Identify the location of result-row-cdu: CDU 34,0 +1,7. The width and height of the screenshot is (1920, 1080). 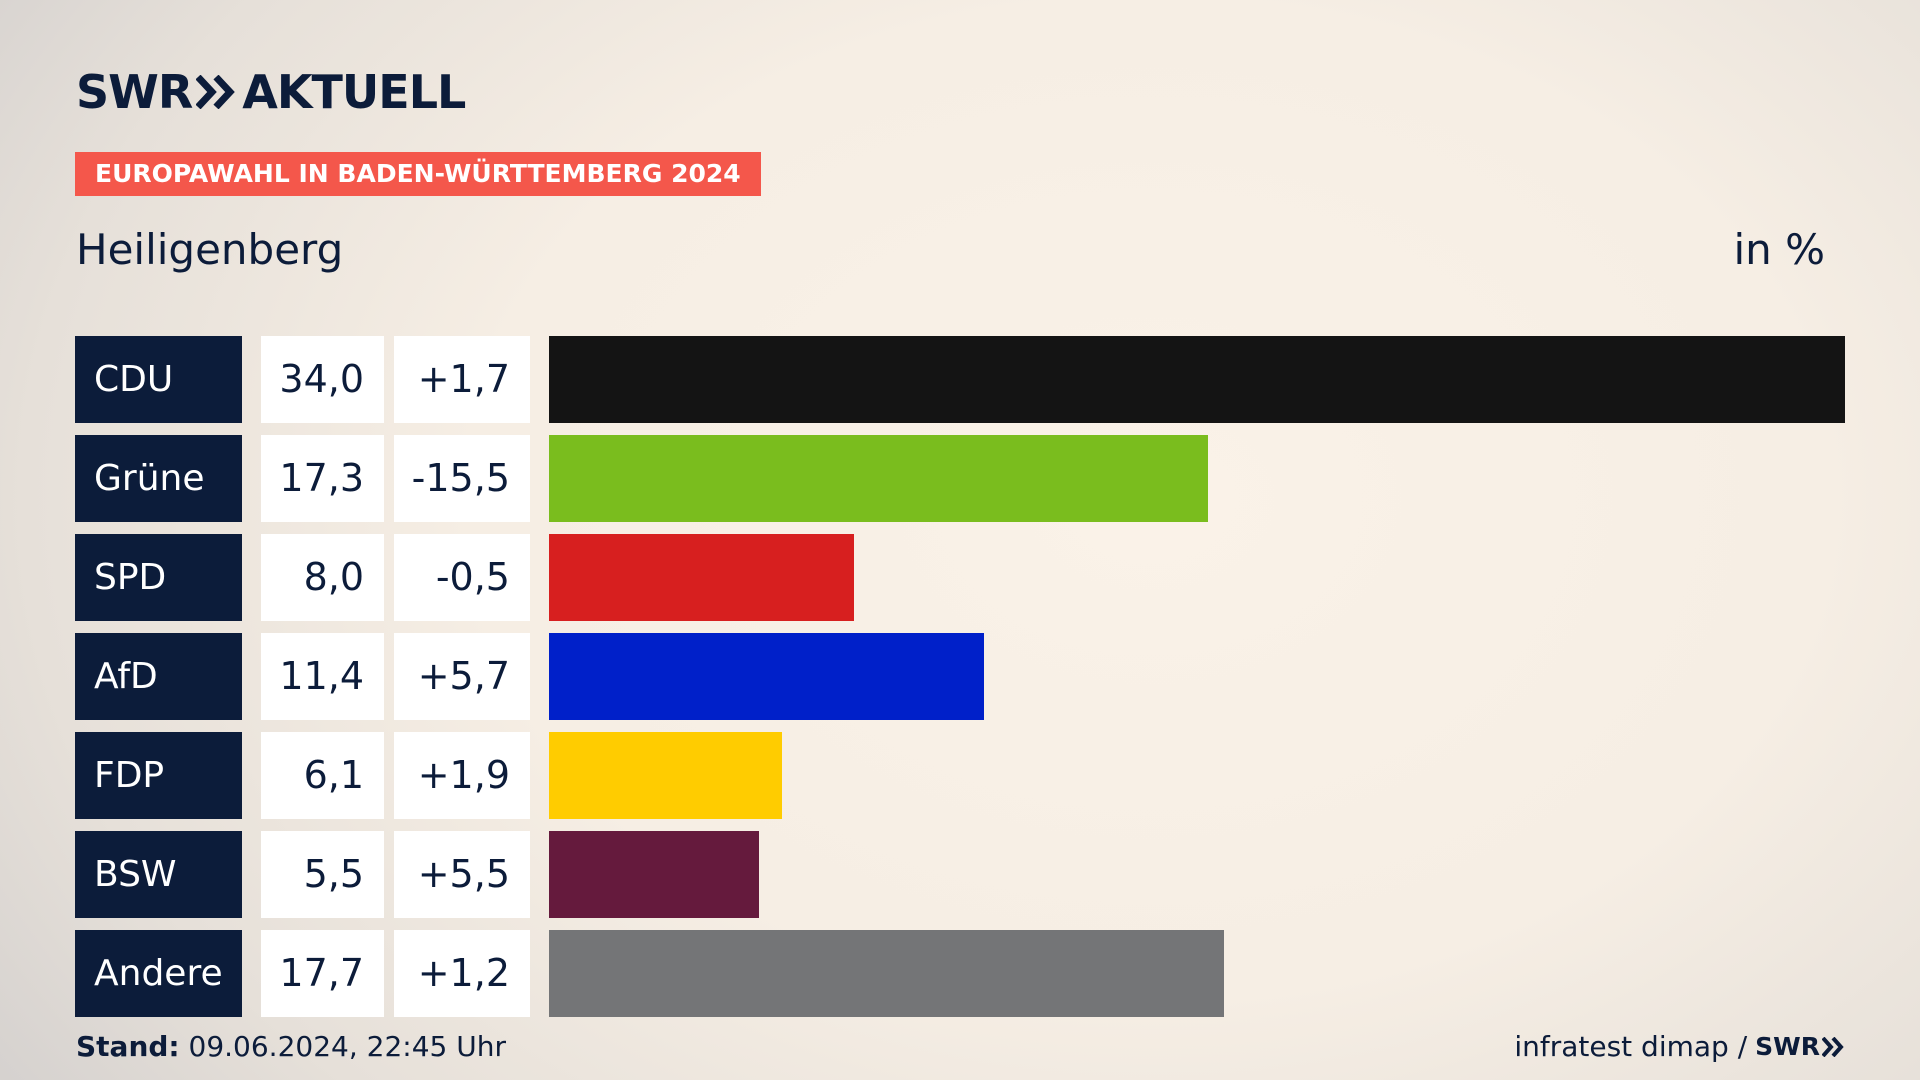
(960, 379).